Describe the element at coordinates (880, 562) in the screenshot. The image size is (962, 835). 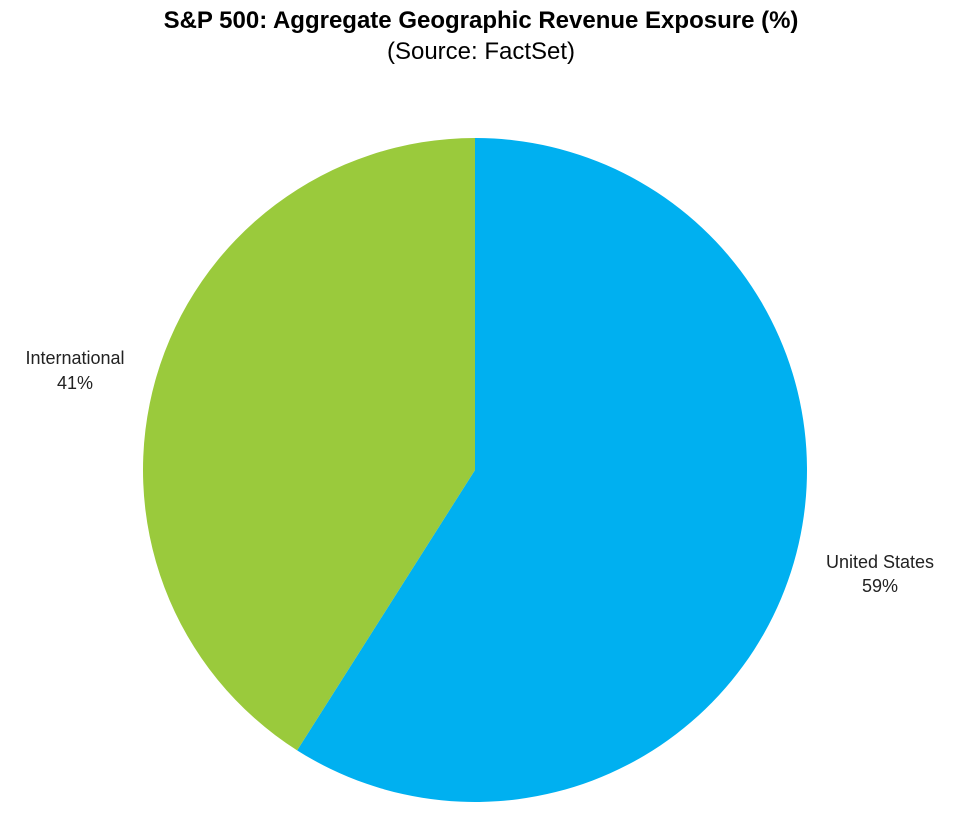
I see `slice-label-united-states-name: United States` at that location.